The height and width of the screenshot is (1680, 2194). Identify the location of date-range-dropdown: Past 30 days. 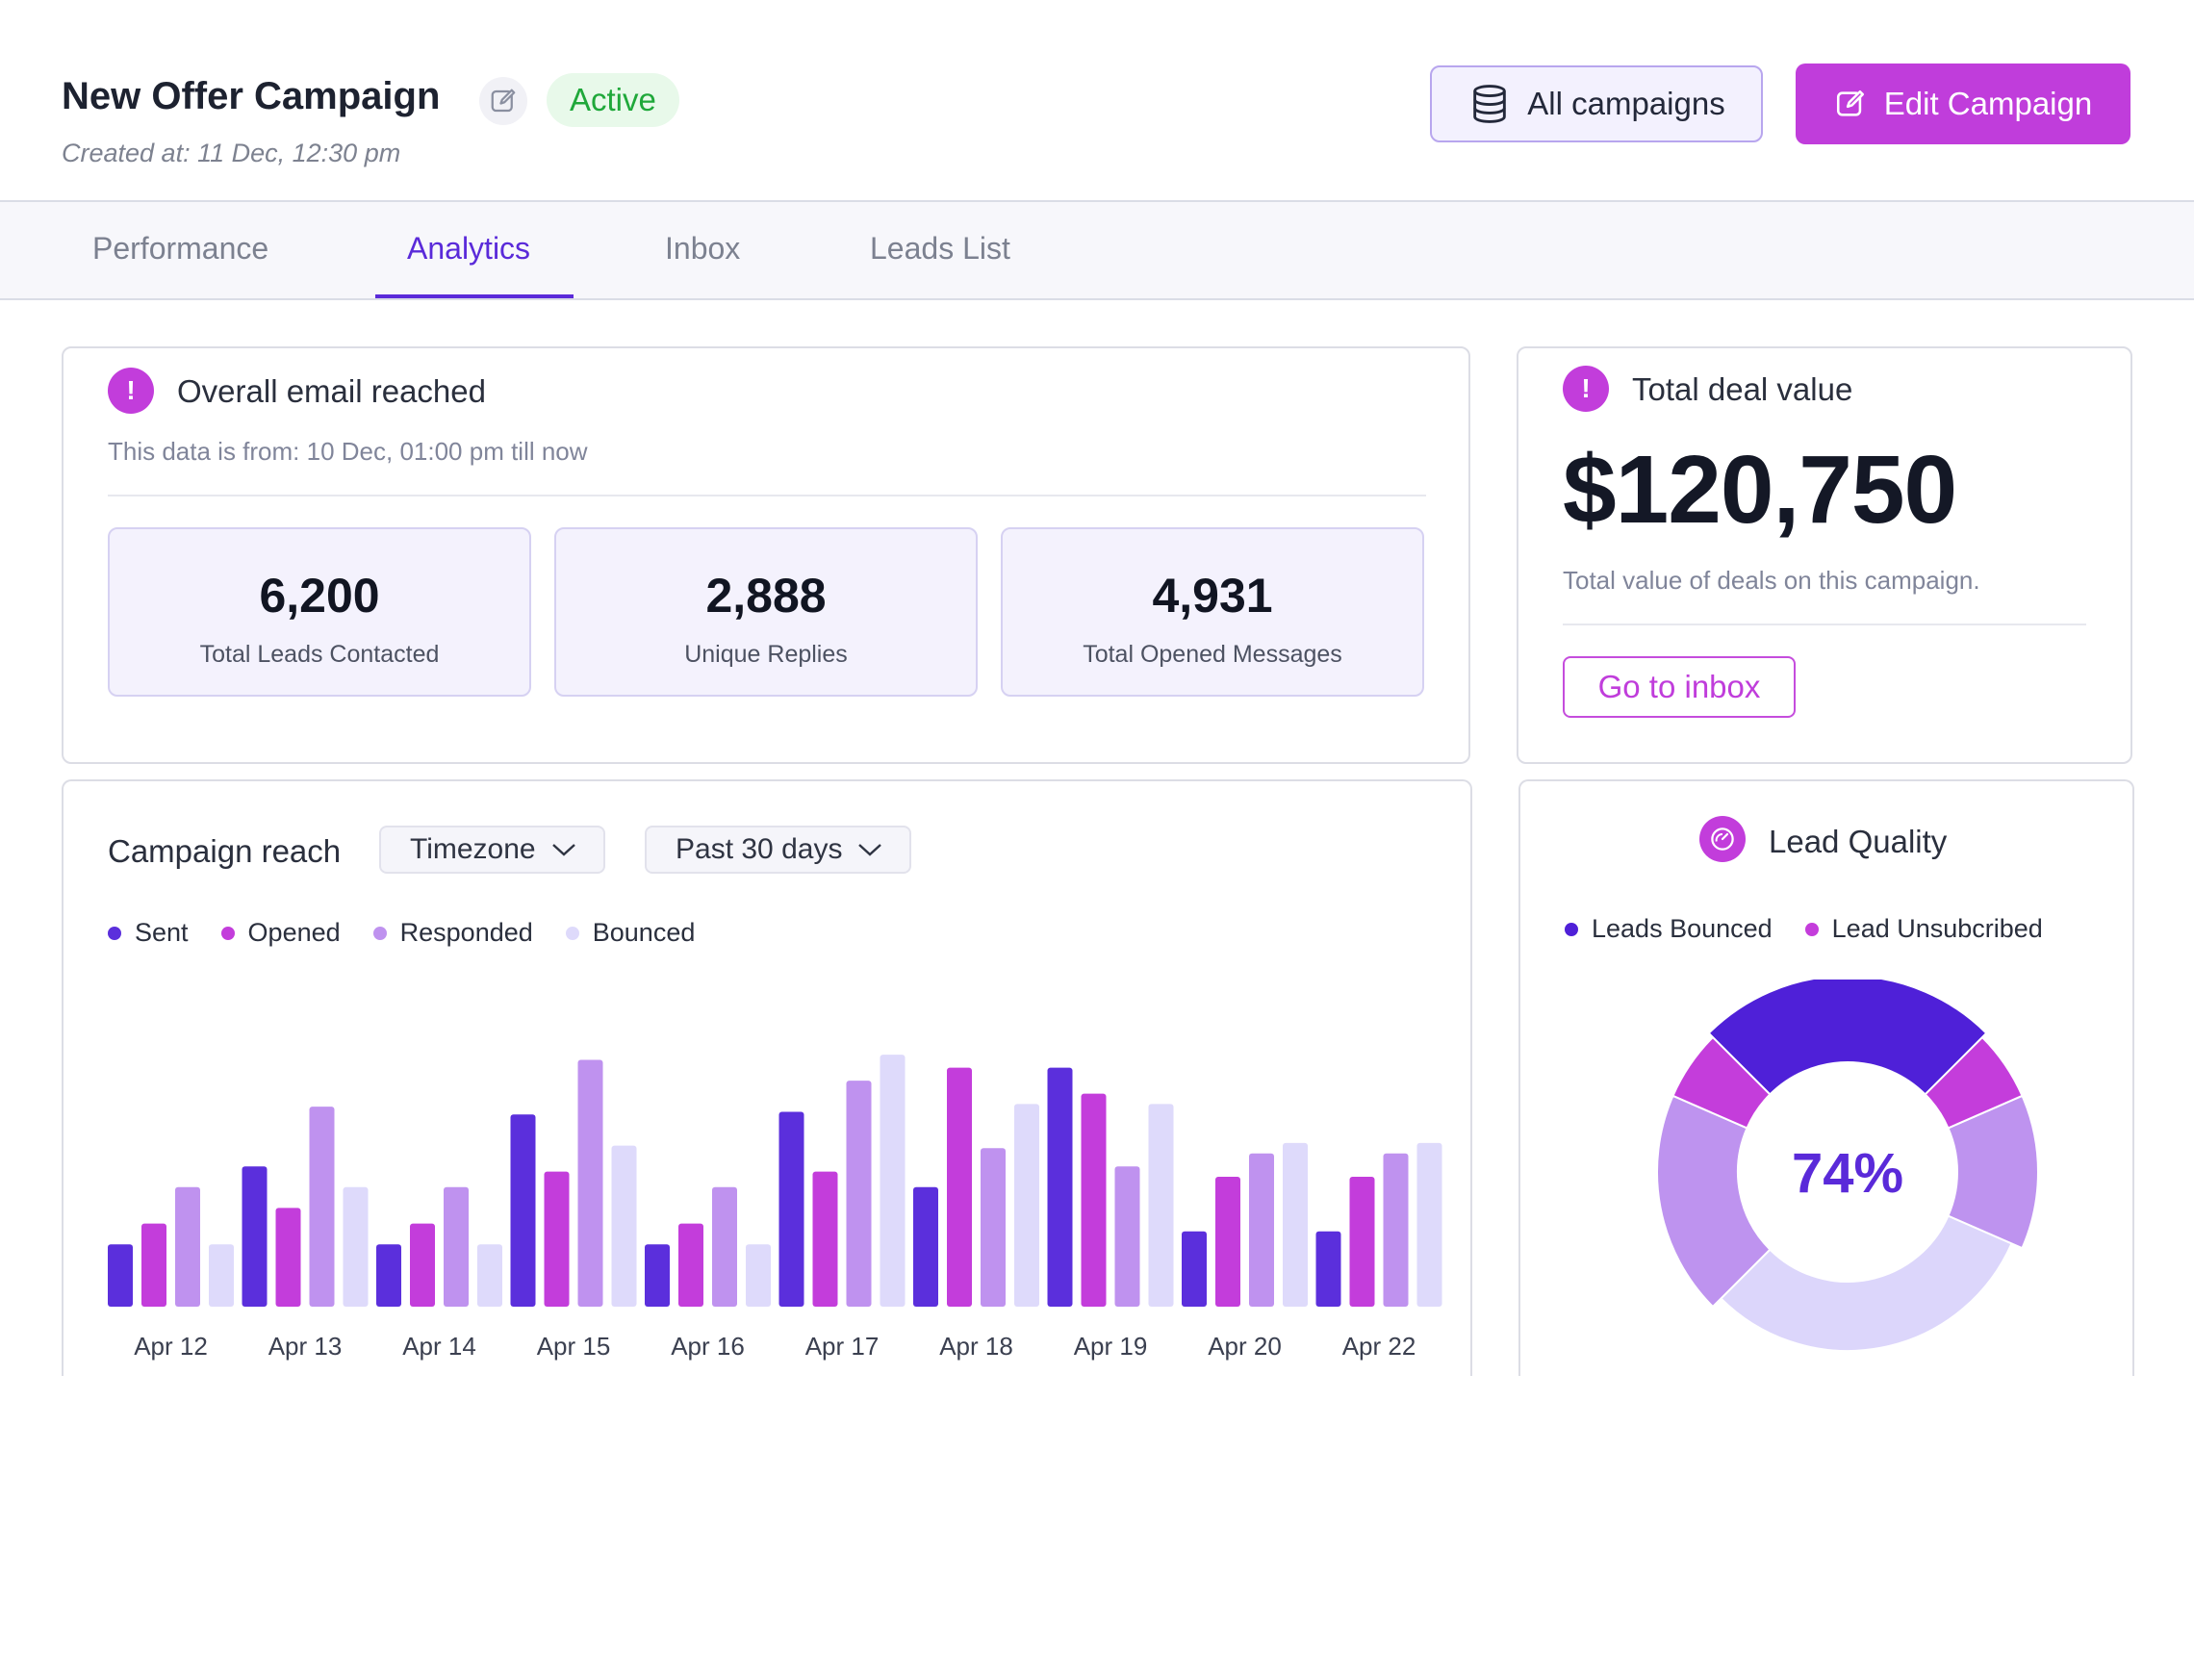
(778, 850).